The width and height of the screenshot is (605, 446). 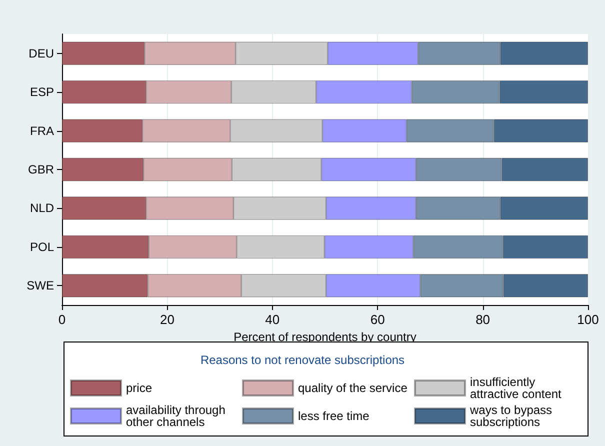 I want to click on y-tick-label: POL, so click(x=42, y=247).